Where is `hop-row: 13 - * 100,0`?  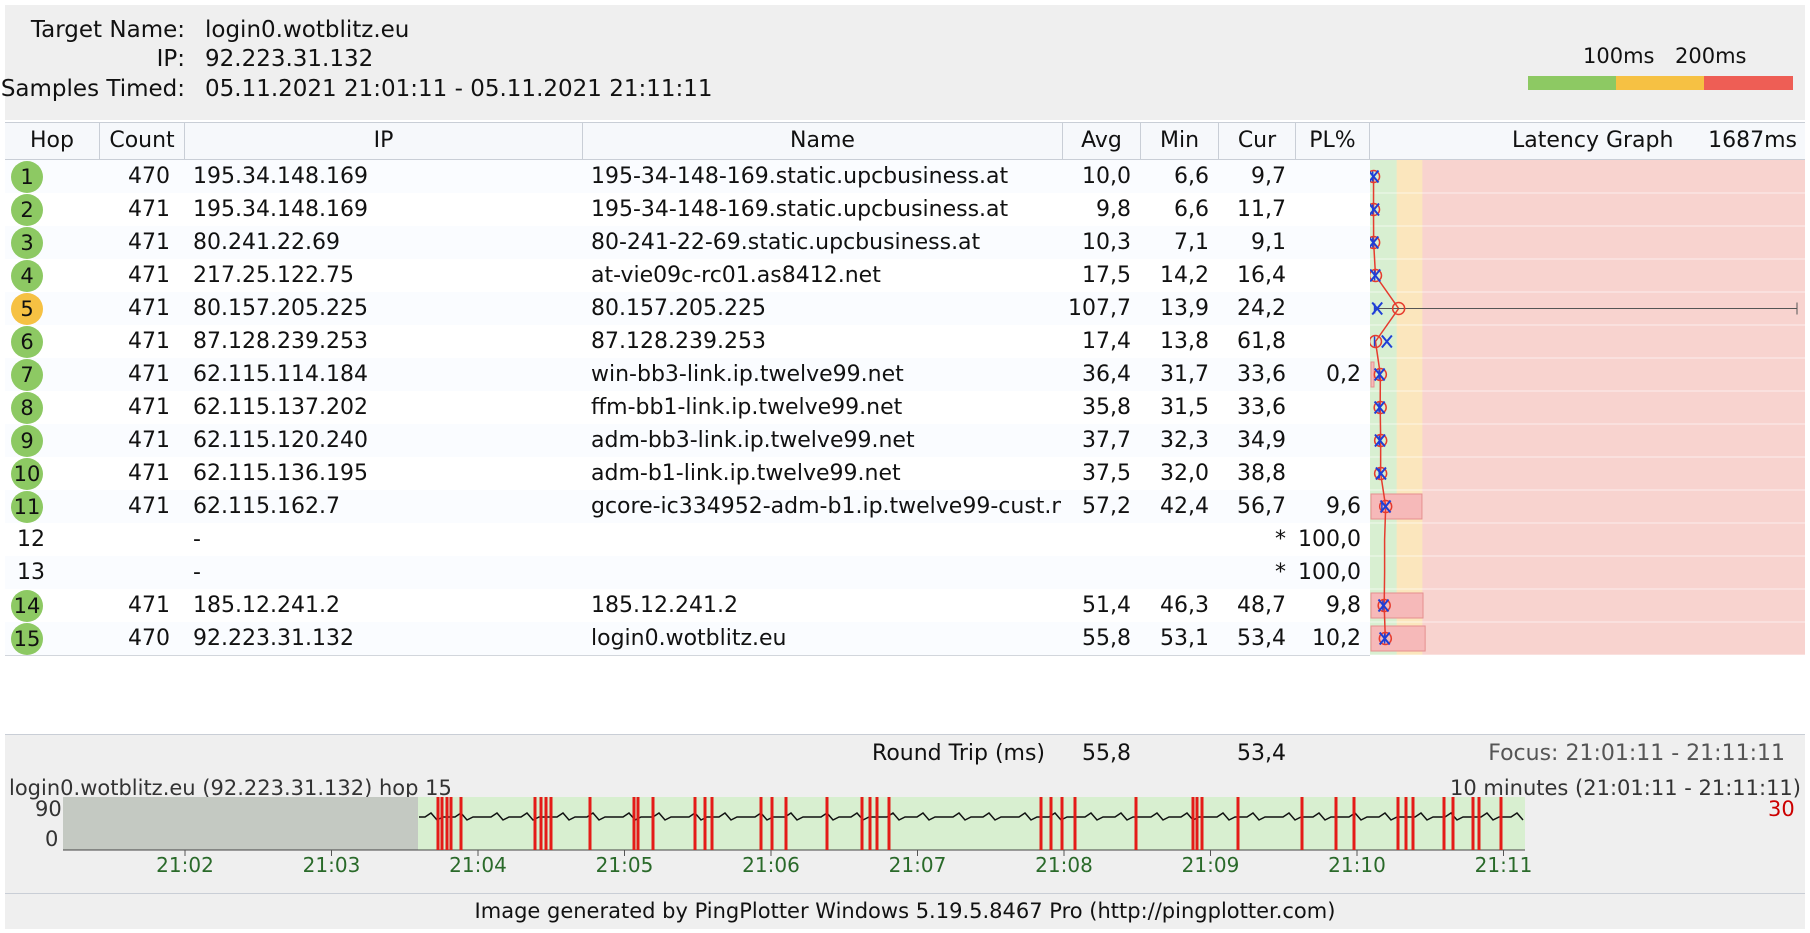
hop-row: 13 - * 100,0 is located at coordinates (687, 573).